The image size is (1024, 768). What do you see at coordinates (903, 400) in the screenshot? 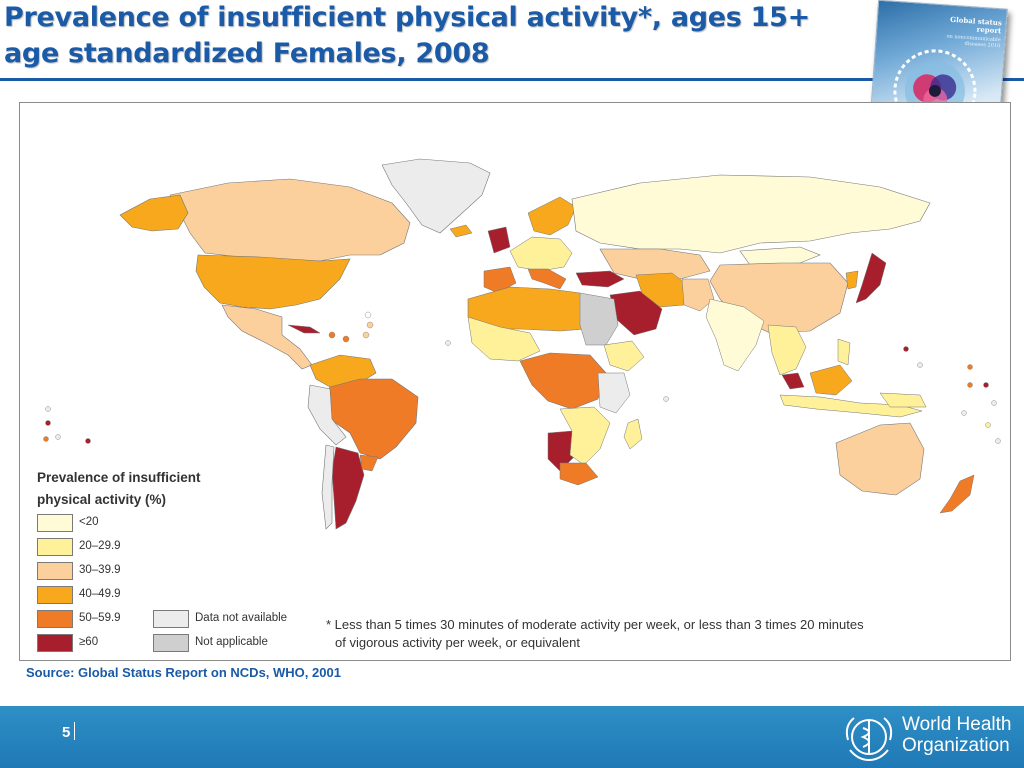
I see `region-papua` at bounding box center [903, 400].